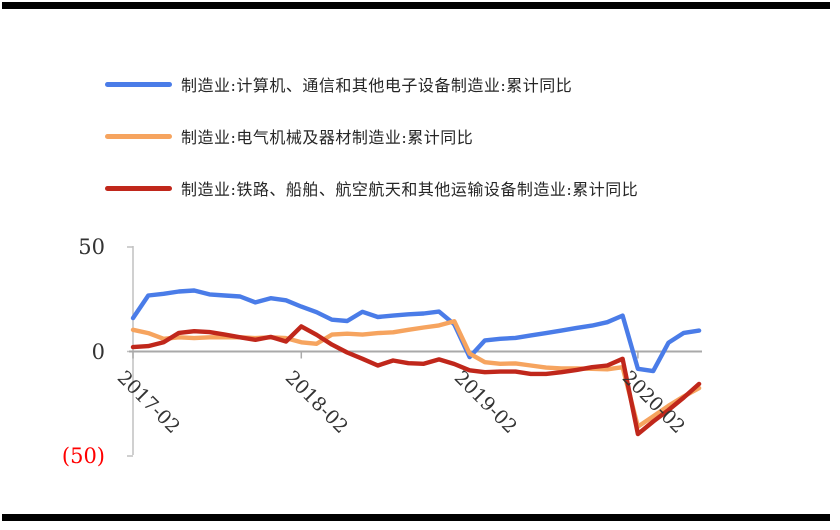 The height and width of the screenshot is (530, 840). Describe the element at coordinates (377, 85) in the screenshot. I see `legend-label: 制造业:计算机、通信和其他电子设备制造业:累计同比` at that location.